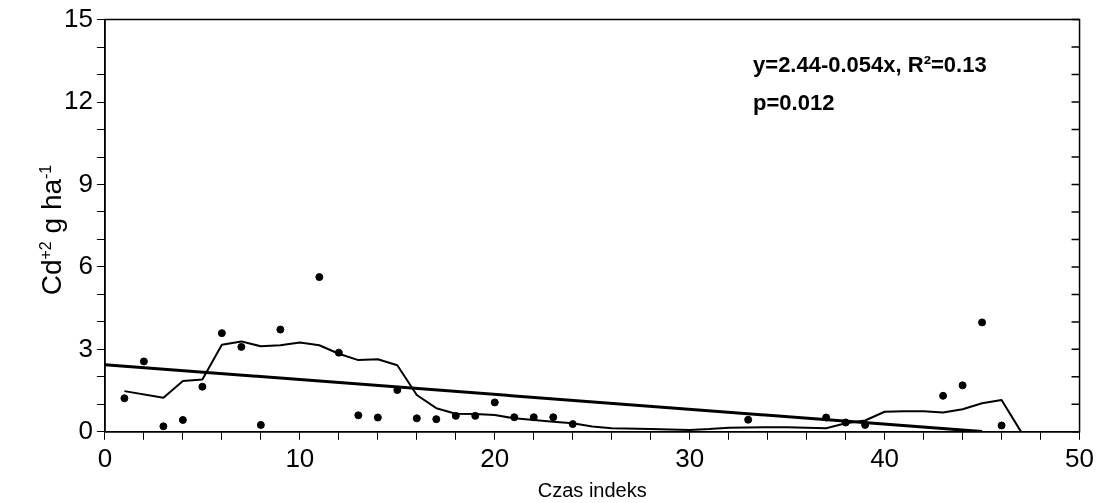 The width and height of the screenshot is (1098, 503). Describe the element at coordinates (690, 457) in the screenshot. I see `x-tick-label: 30` at that location.